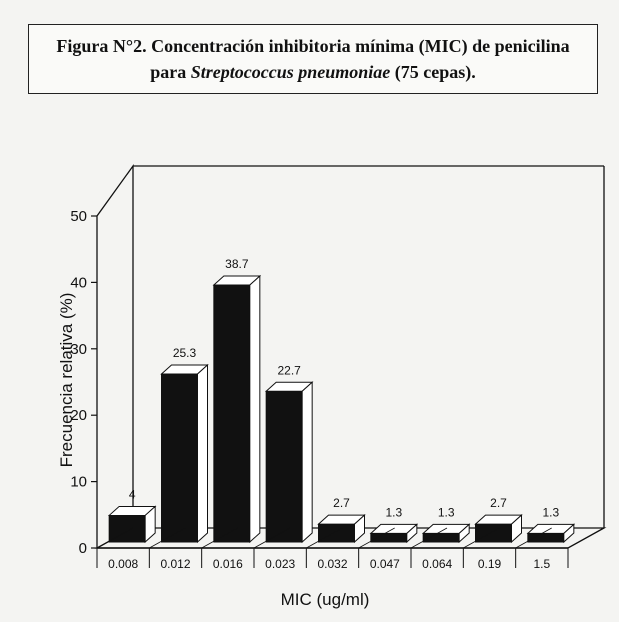 Image resolution: width=619 pixels, height=622 pixels. I want to click on bar: 25.3, so click(184, 445).